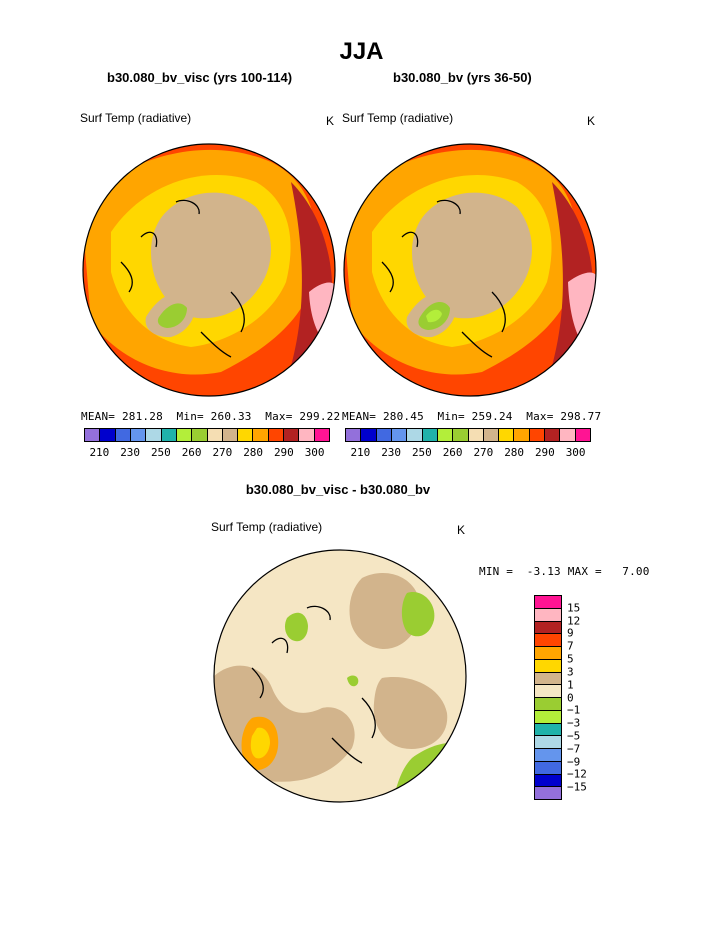 This screenshot has height=935, width=723. I want to click on panel-1-colorbar-tick-label: 290, so click(283, 452).